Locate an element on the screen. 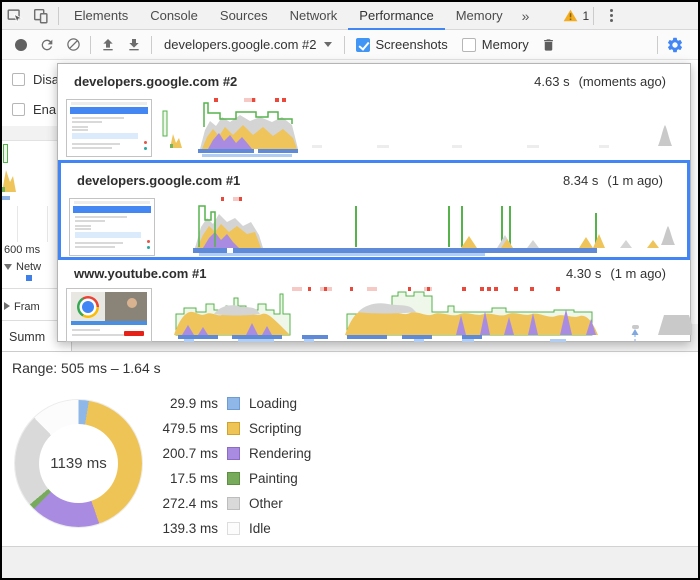 This screenshot has height=580, width=700. console-warning-indicator: 1 is located at coordinates (576, 16).